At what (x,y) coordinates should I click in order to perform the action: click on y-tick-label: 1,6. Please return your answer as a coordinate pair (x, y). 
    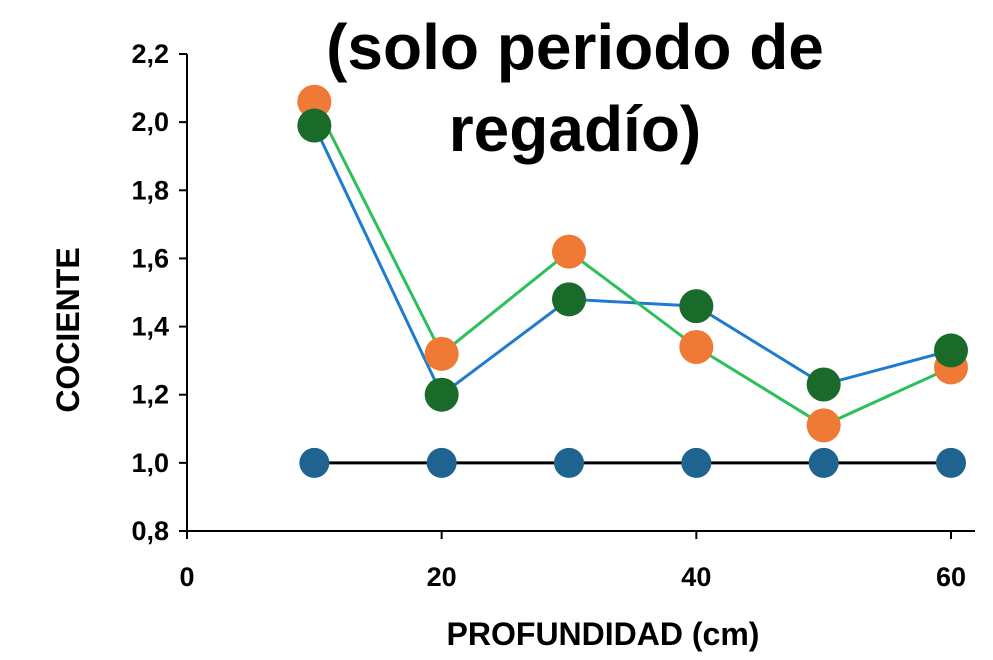
    Looking at the image, I should click on (150, 258).